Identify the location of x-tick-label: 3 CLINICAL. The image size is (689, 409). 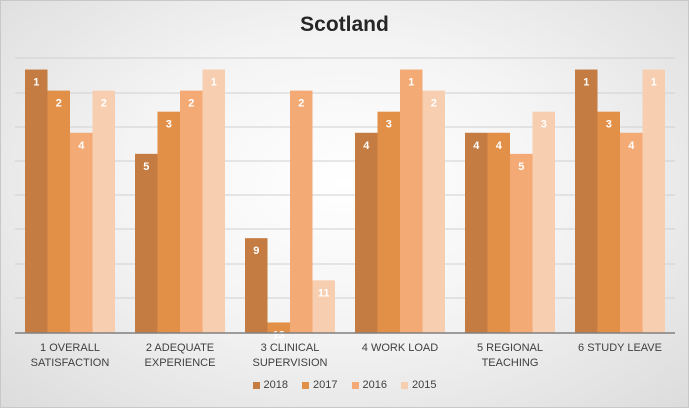
(290, 348).